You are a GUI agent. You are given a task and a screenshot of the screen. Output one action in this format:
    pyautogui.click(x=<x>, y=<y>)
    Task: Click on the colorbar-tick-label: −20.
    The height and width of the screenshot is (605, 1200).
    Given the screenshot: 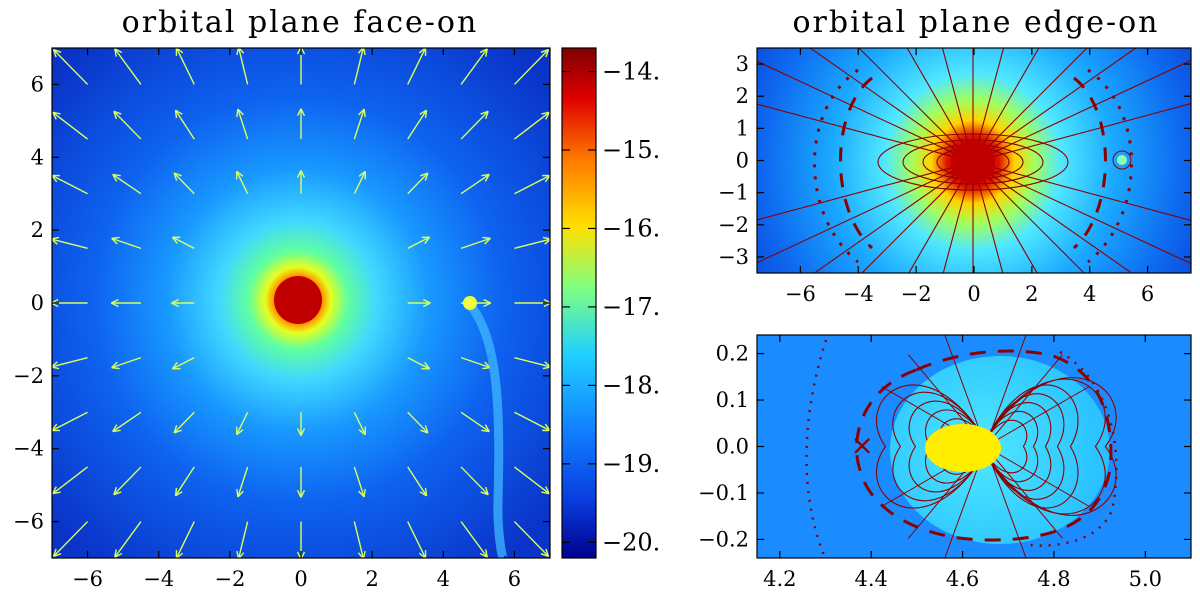 What is the action you would take?
    pyautogui.click(x=631, y=542)
    